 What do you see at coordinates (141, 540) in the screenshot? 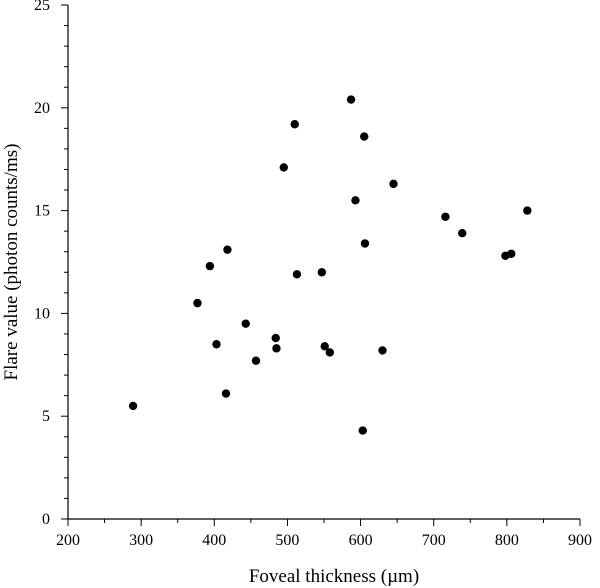
I see `x-tick-label: 300` at bounding box center [141, 540].